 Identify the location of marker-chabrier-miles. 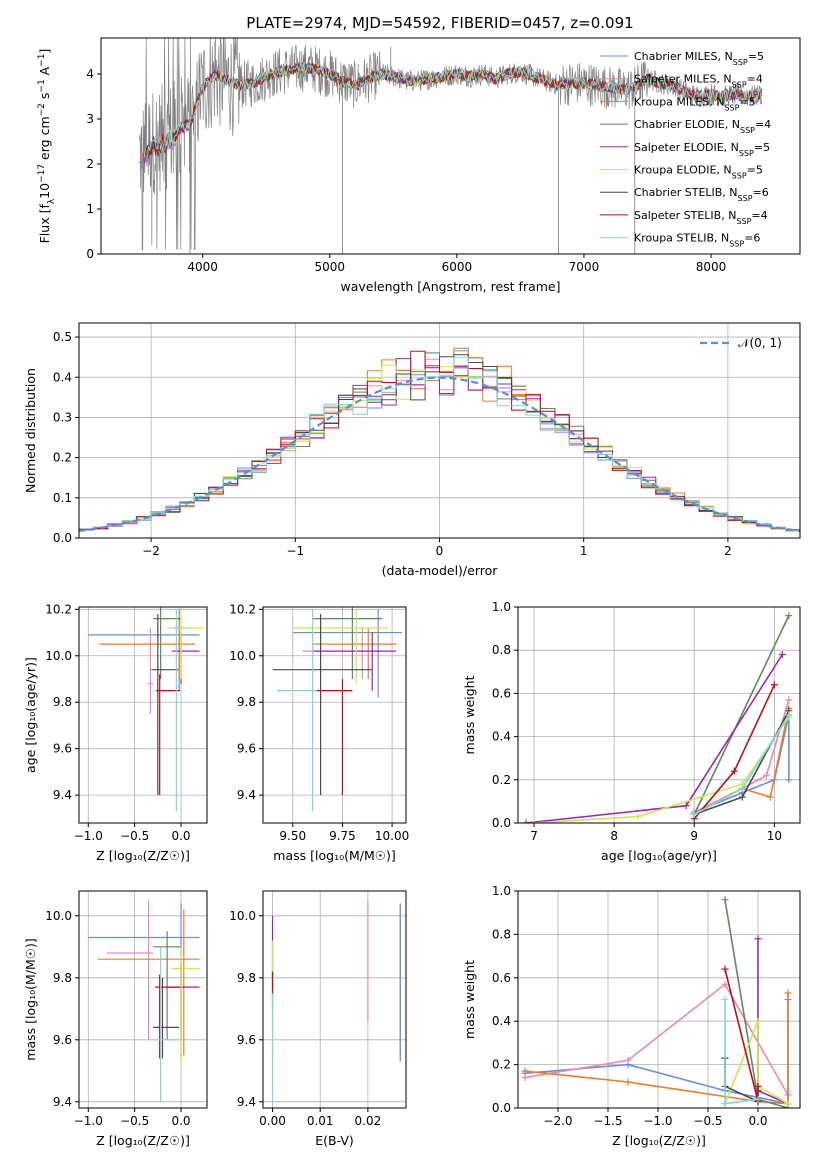
(789, 780).